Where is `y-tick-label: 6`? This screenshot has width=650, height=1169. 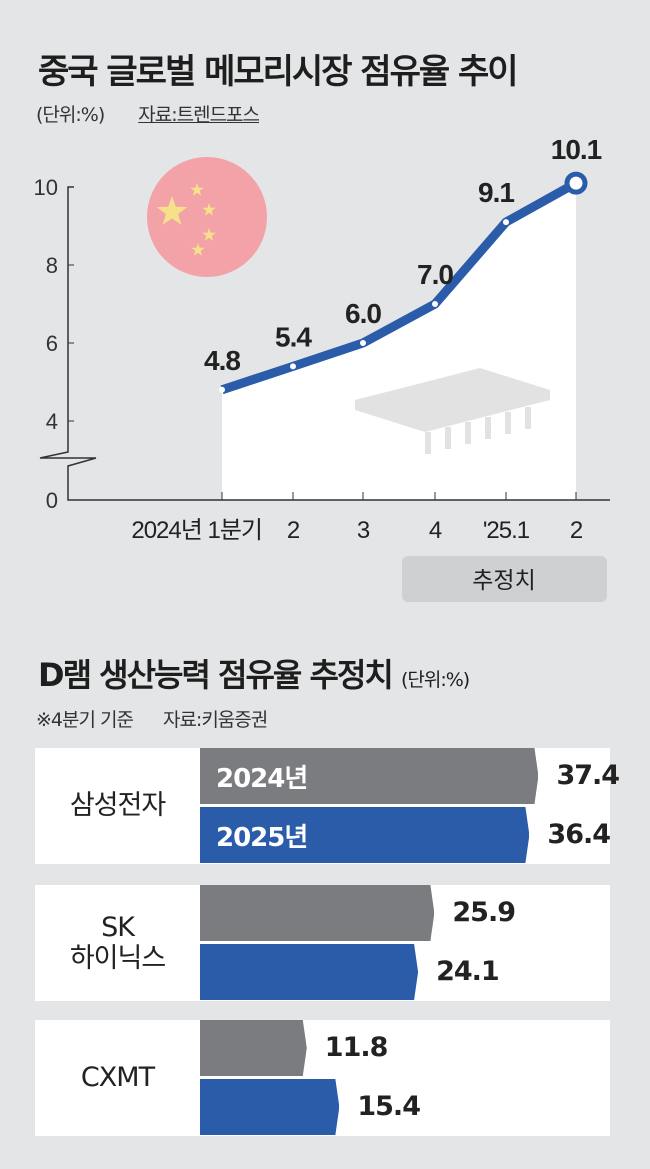
y-tick-label: 6 is located at coordinates (52, 343).